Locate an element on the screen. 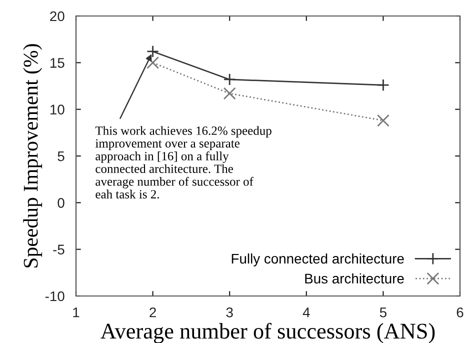  x-tick-label: 5 is located at coordinates (383, 313).